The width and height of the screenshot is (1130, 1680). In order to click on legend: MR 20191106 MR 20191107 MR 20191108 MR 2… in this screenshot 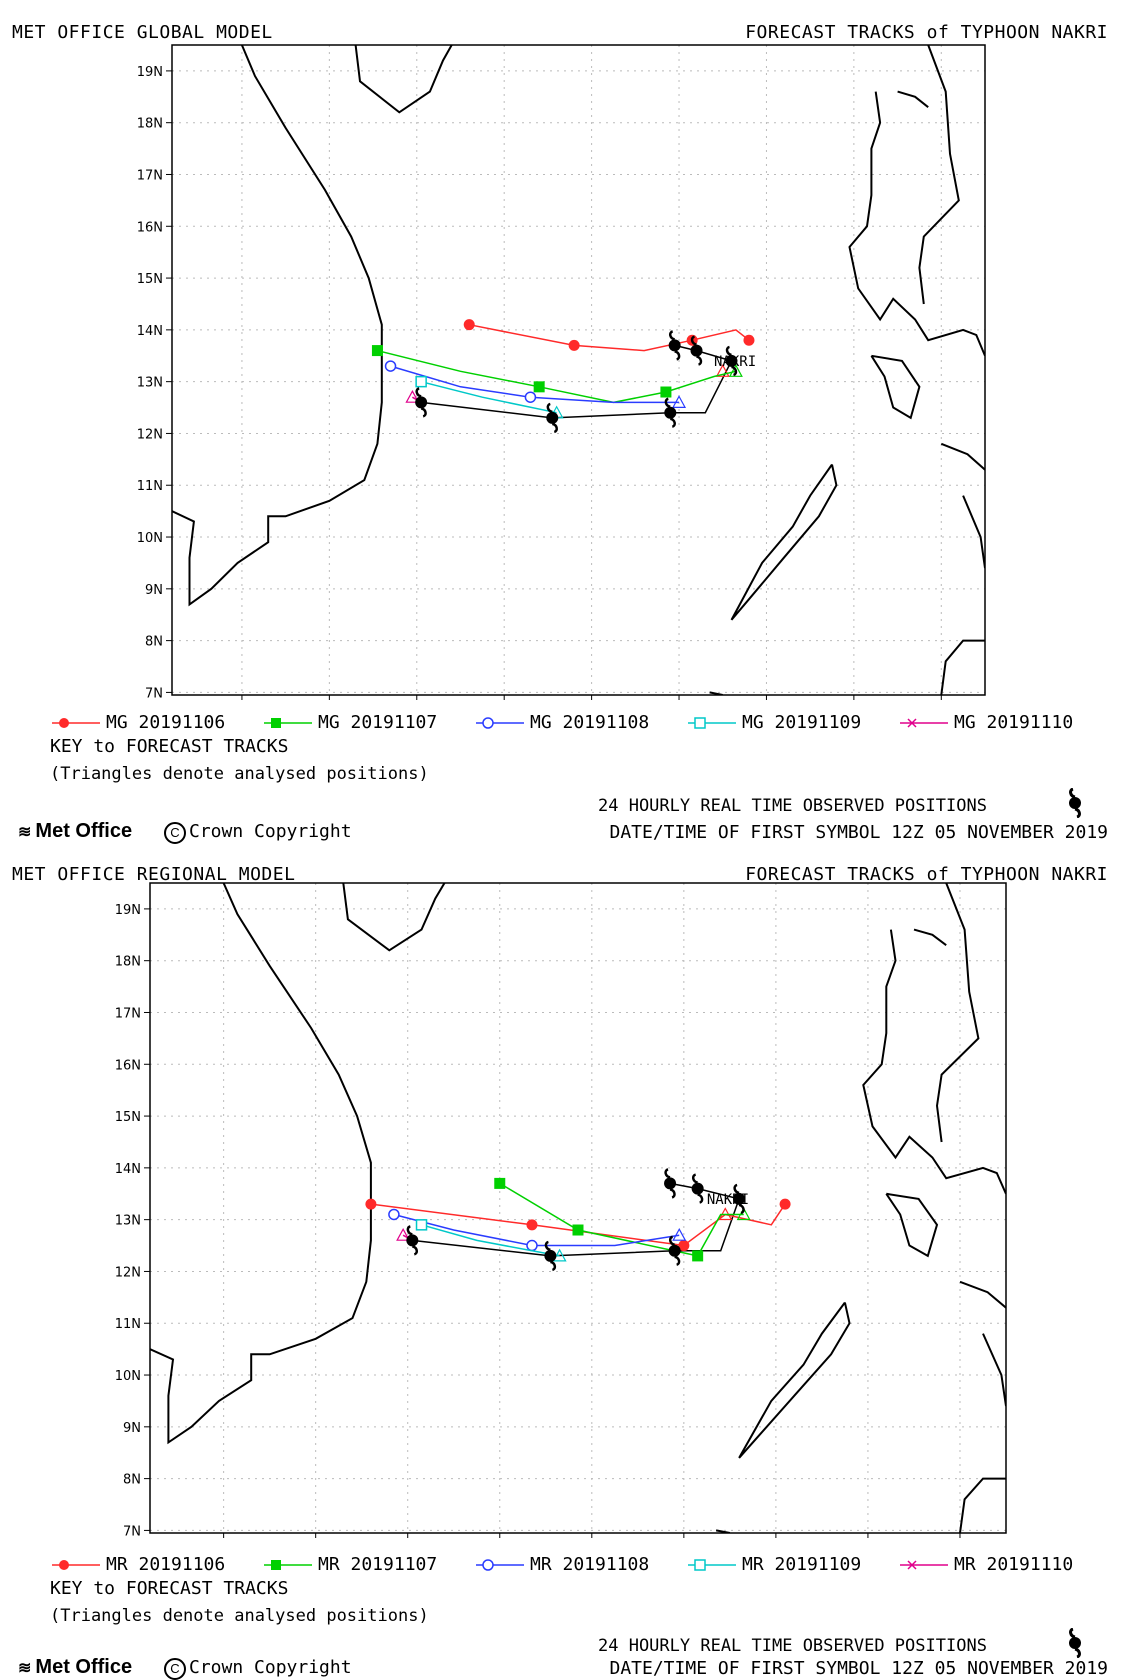, I will do `click(580, 1566)`.